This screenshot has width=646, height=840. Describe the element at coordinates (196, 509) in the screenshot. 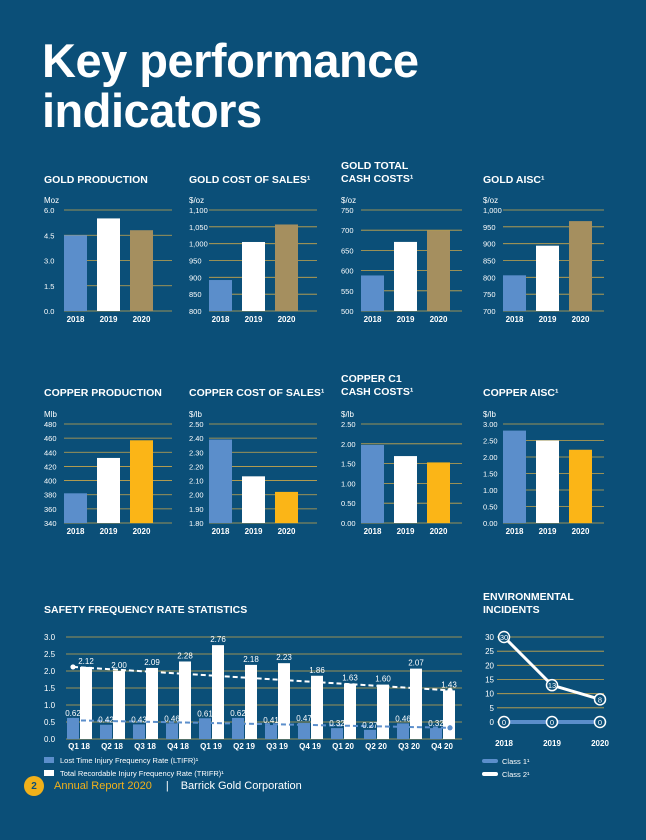

I see `tick-label: 1.90` at that location.